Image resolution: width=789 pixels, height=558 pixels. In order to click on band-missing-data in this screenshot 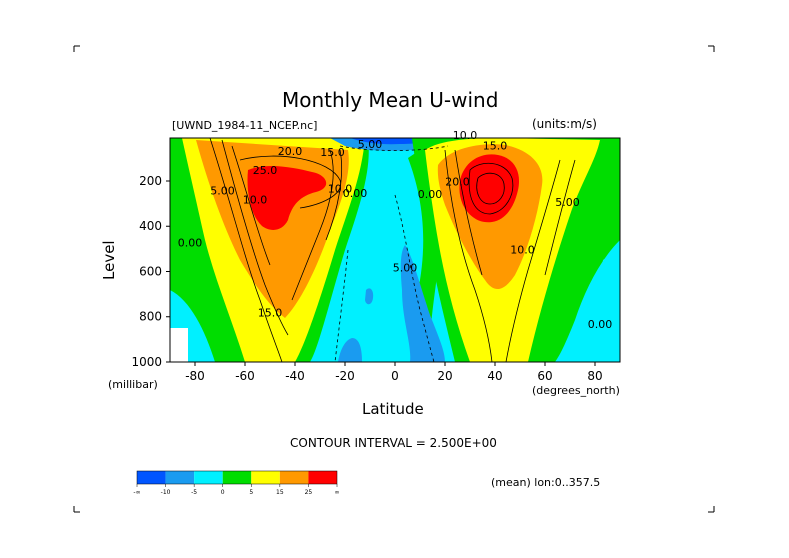, I will do `click(179, 345)`.